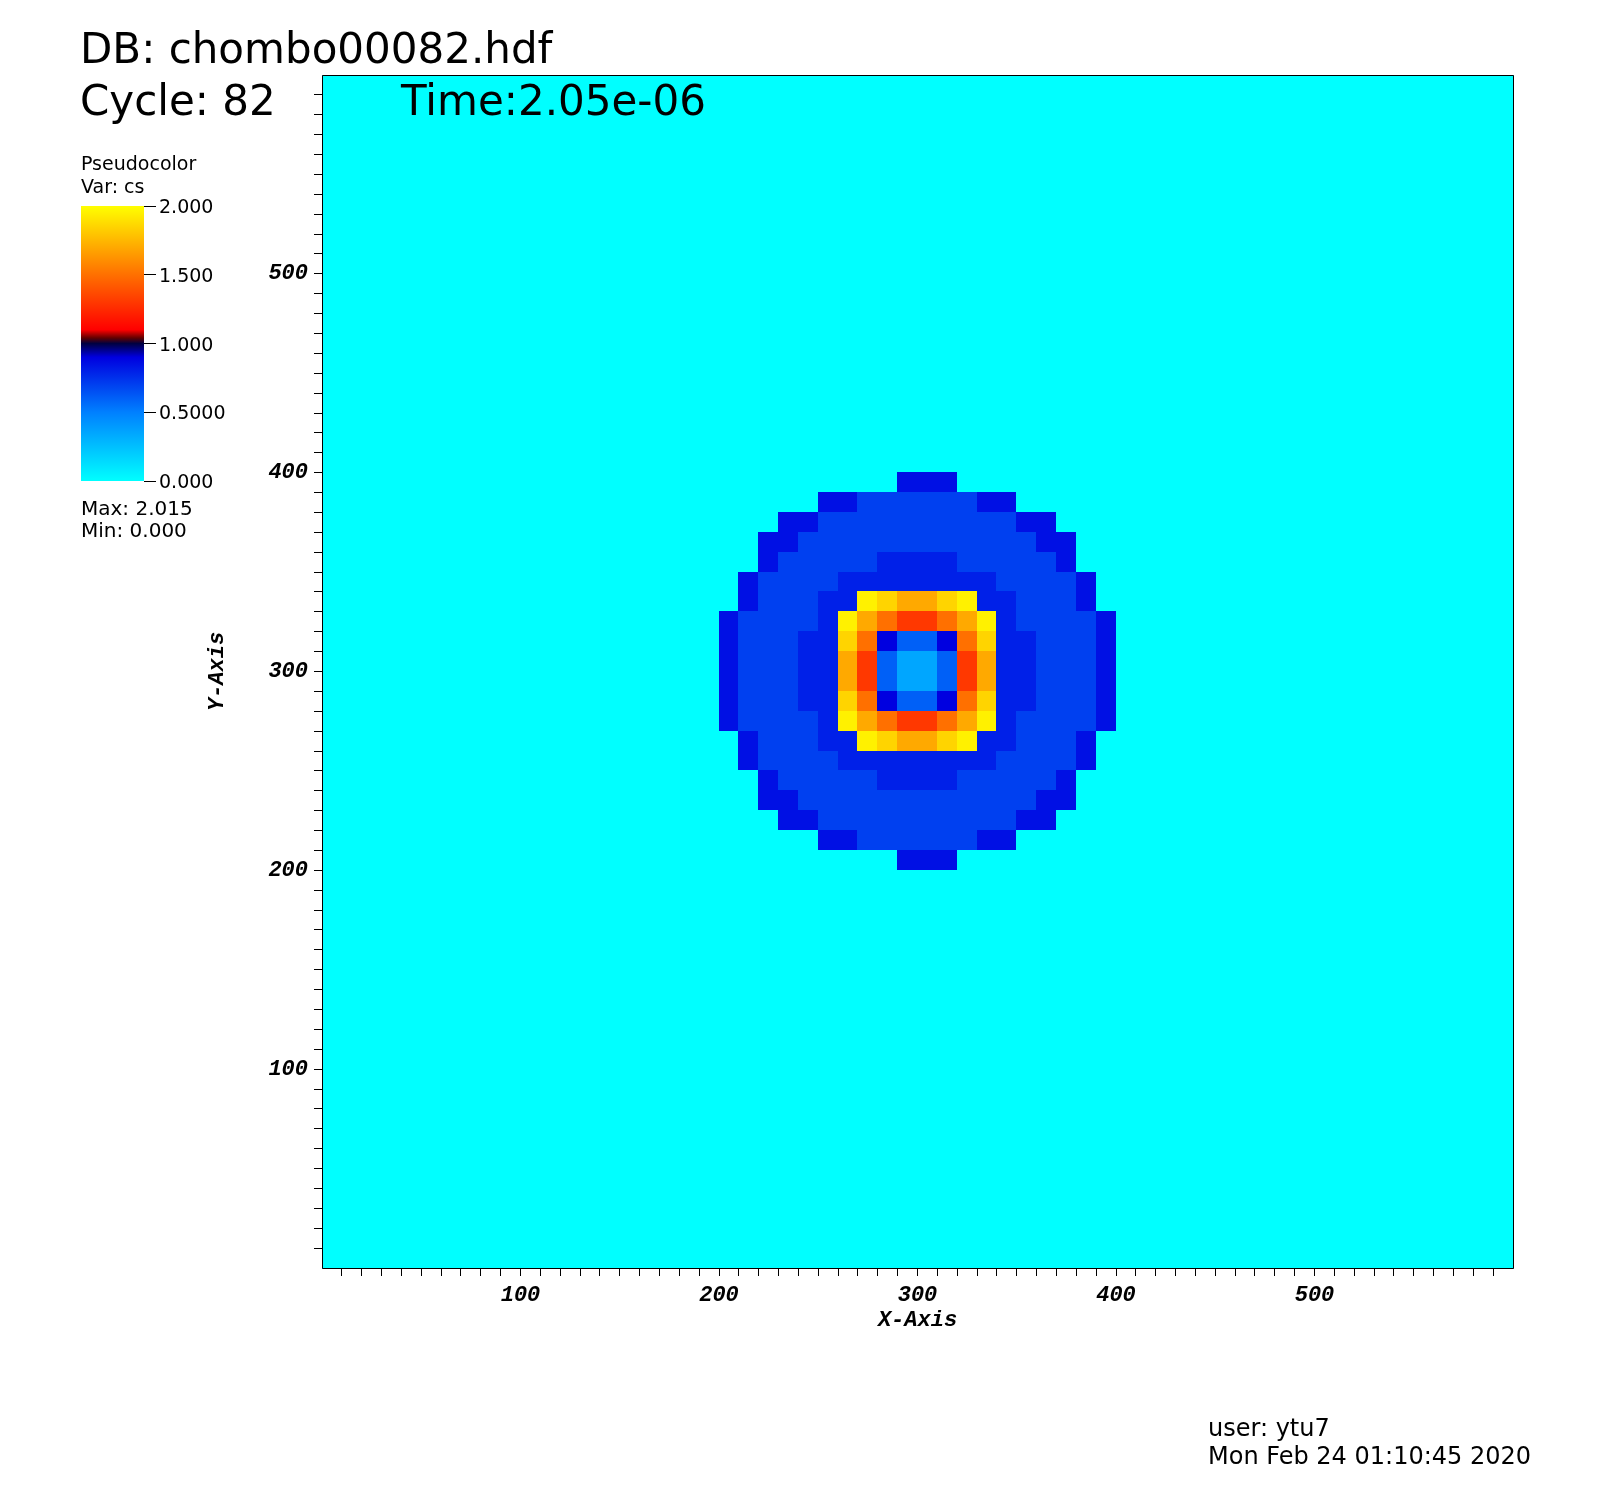 Image resolution: width=1612 pixels, height=1492 pixels. I want to click on y-tick-label: 100, so click(288, 1069).